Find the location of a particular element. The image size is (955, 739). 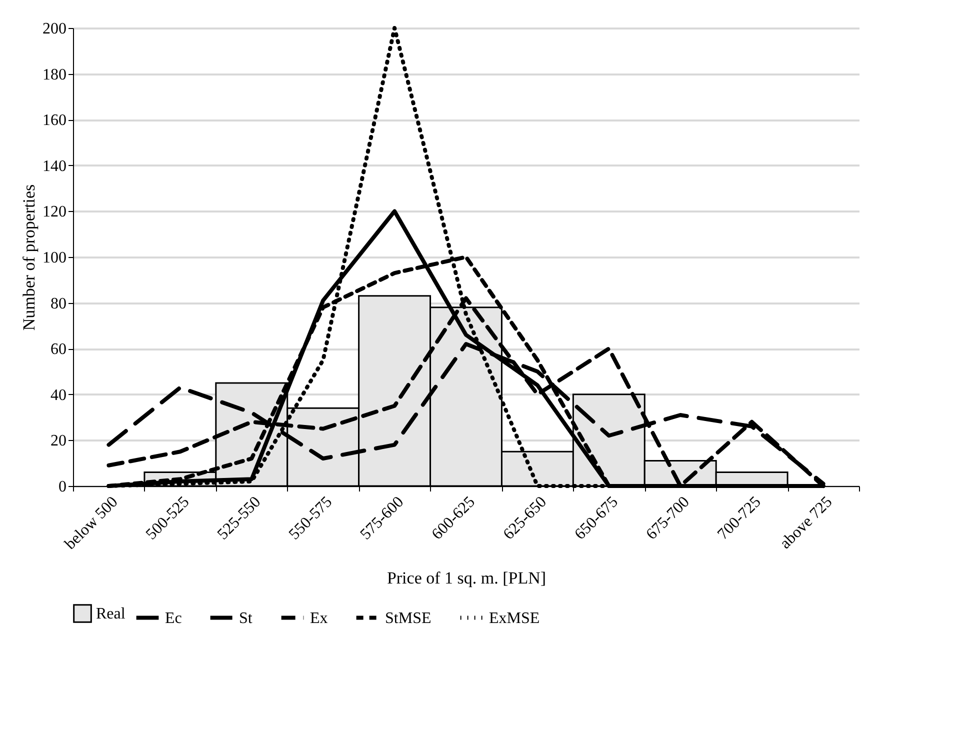

legend-label: Real is located at coordinates (111, 614).